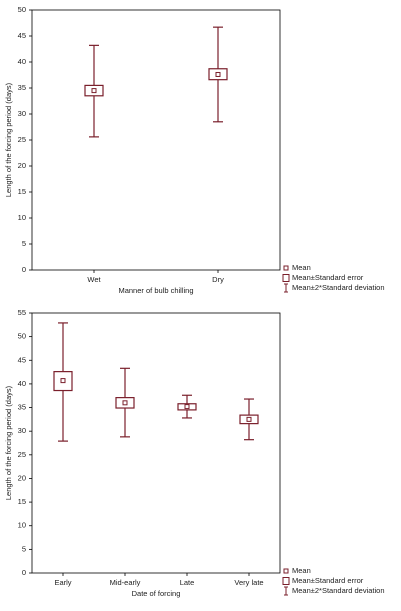 This screenshot has height=611, width=401. What do you see at coordinates (155, 290) in the screenshot?
I see `x-axis-label: Manner of bulb chilling` at bounding box center [155, 290].